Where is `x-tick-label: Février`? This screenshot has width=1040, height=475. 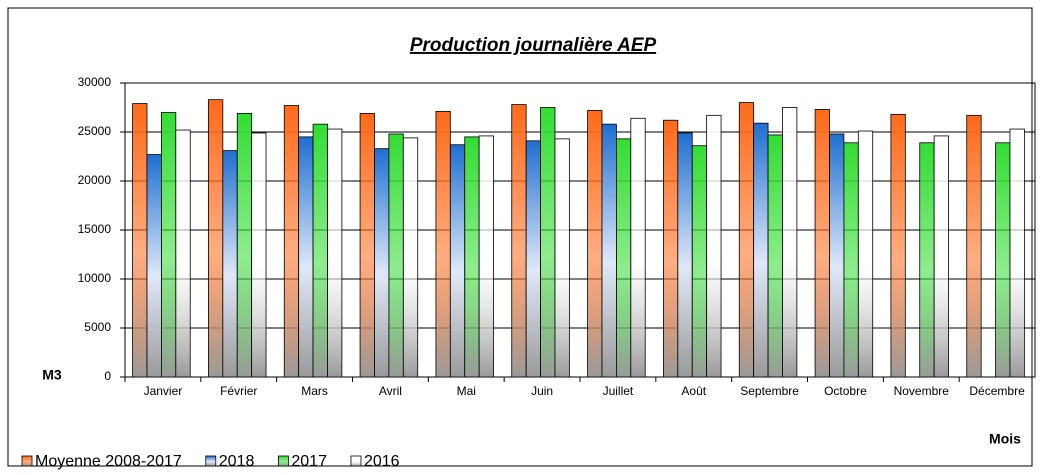 x-tick-label: Février is located at coordinates (238, 391).